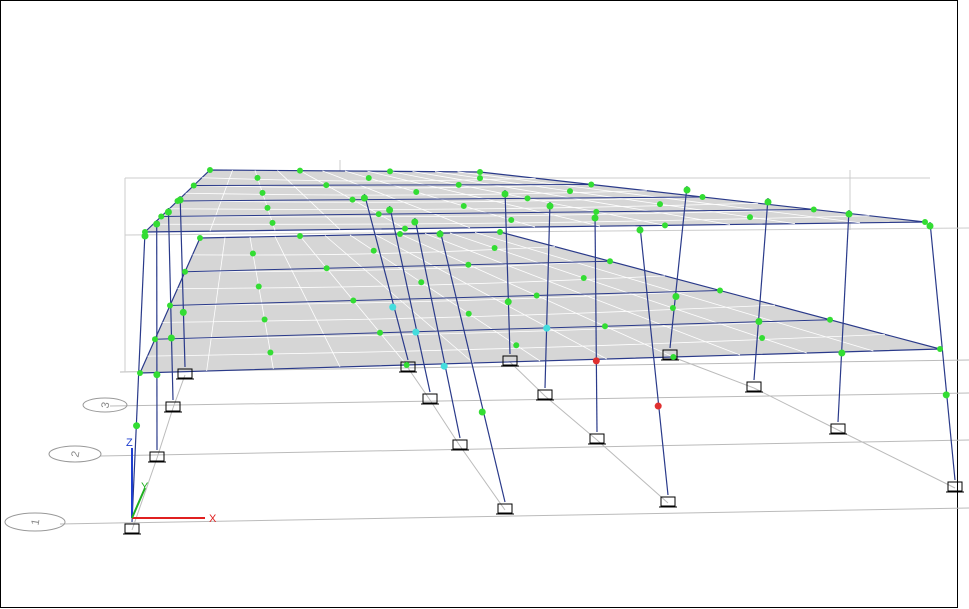 This screenshot has width=969, height=609. I want to click on axis-triad: Z X Y, so click(171, 481).